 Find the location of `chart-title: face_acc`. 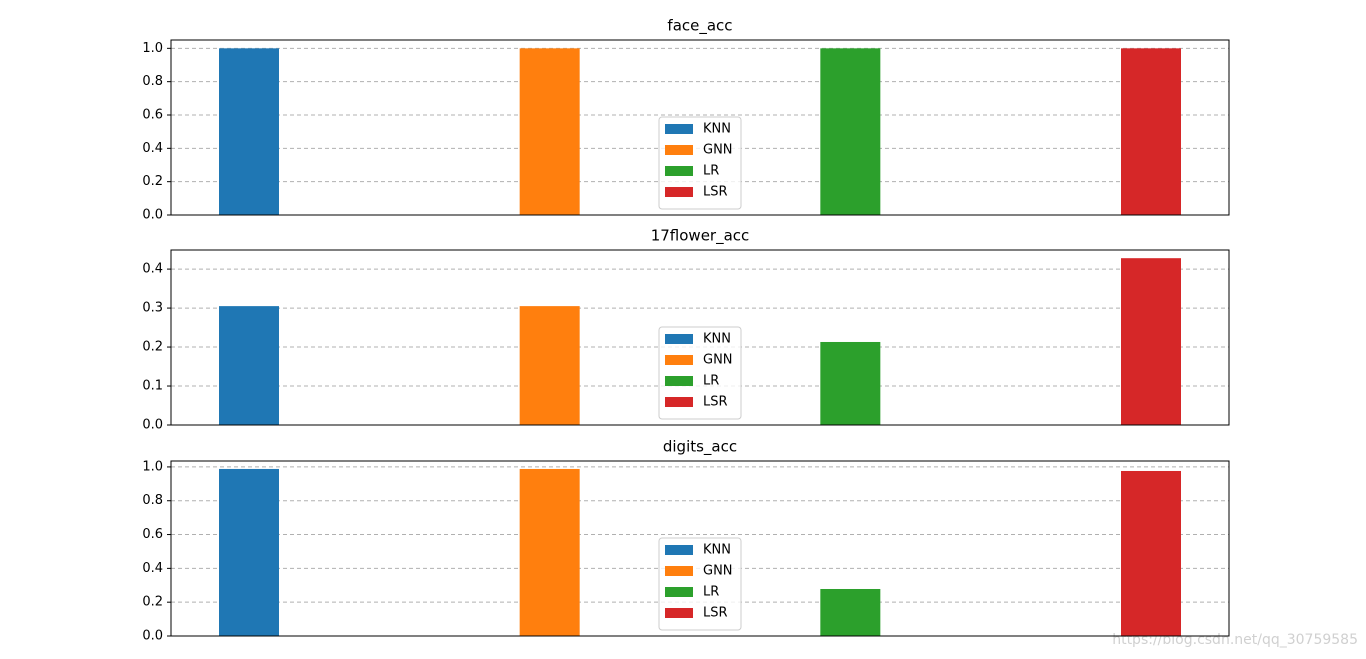

chart-title: face_acc is located at coordinates (699, 26).